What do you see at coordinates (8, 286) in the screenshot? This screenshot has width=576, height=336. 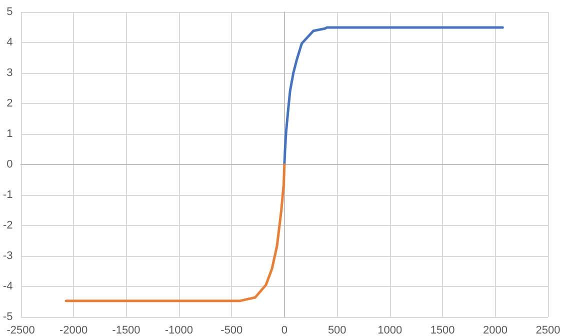 I see `y-tick-label: -4` at bounding box center [8, 286].